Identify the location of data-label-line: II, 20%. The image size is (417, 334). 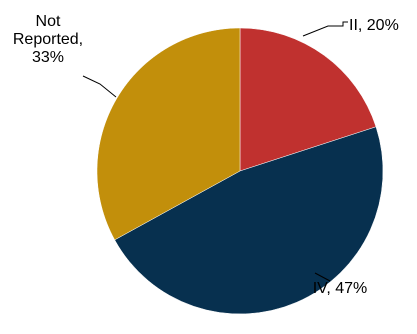
(374, 25).